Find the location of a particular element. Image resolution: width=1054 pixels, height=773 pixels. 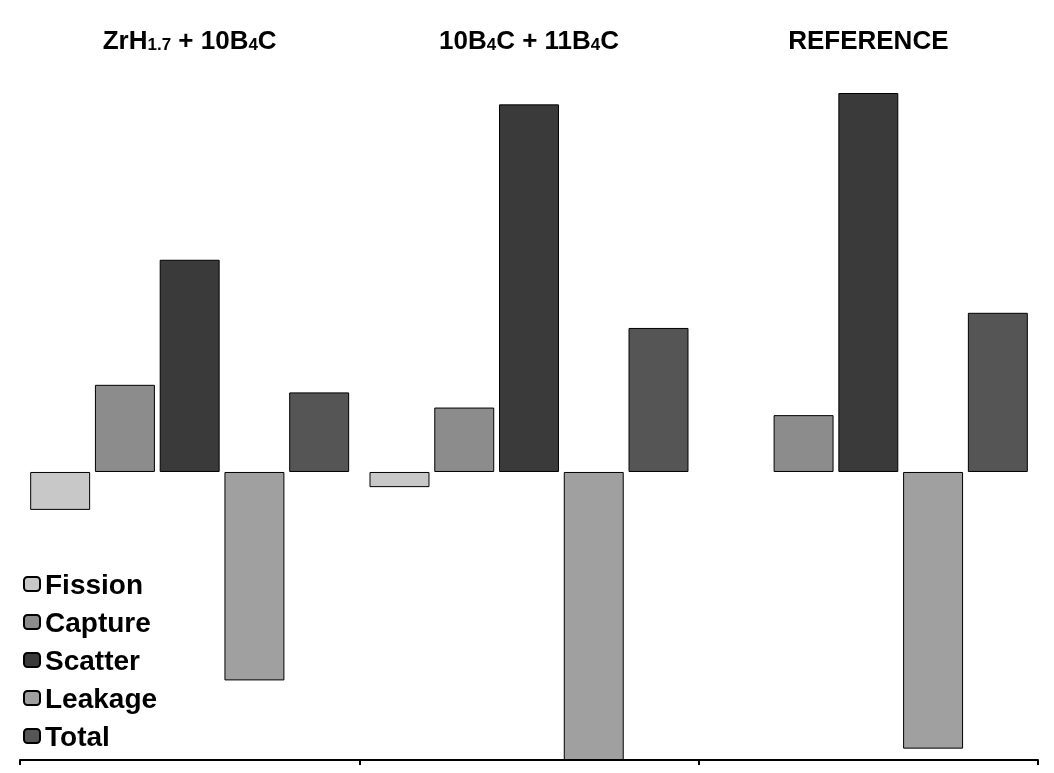

x-tick-label: ZrH1.7 + 10B4C is located at coordinates (189, 40).